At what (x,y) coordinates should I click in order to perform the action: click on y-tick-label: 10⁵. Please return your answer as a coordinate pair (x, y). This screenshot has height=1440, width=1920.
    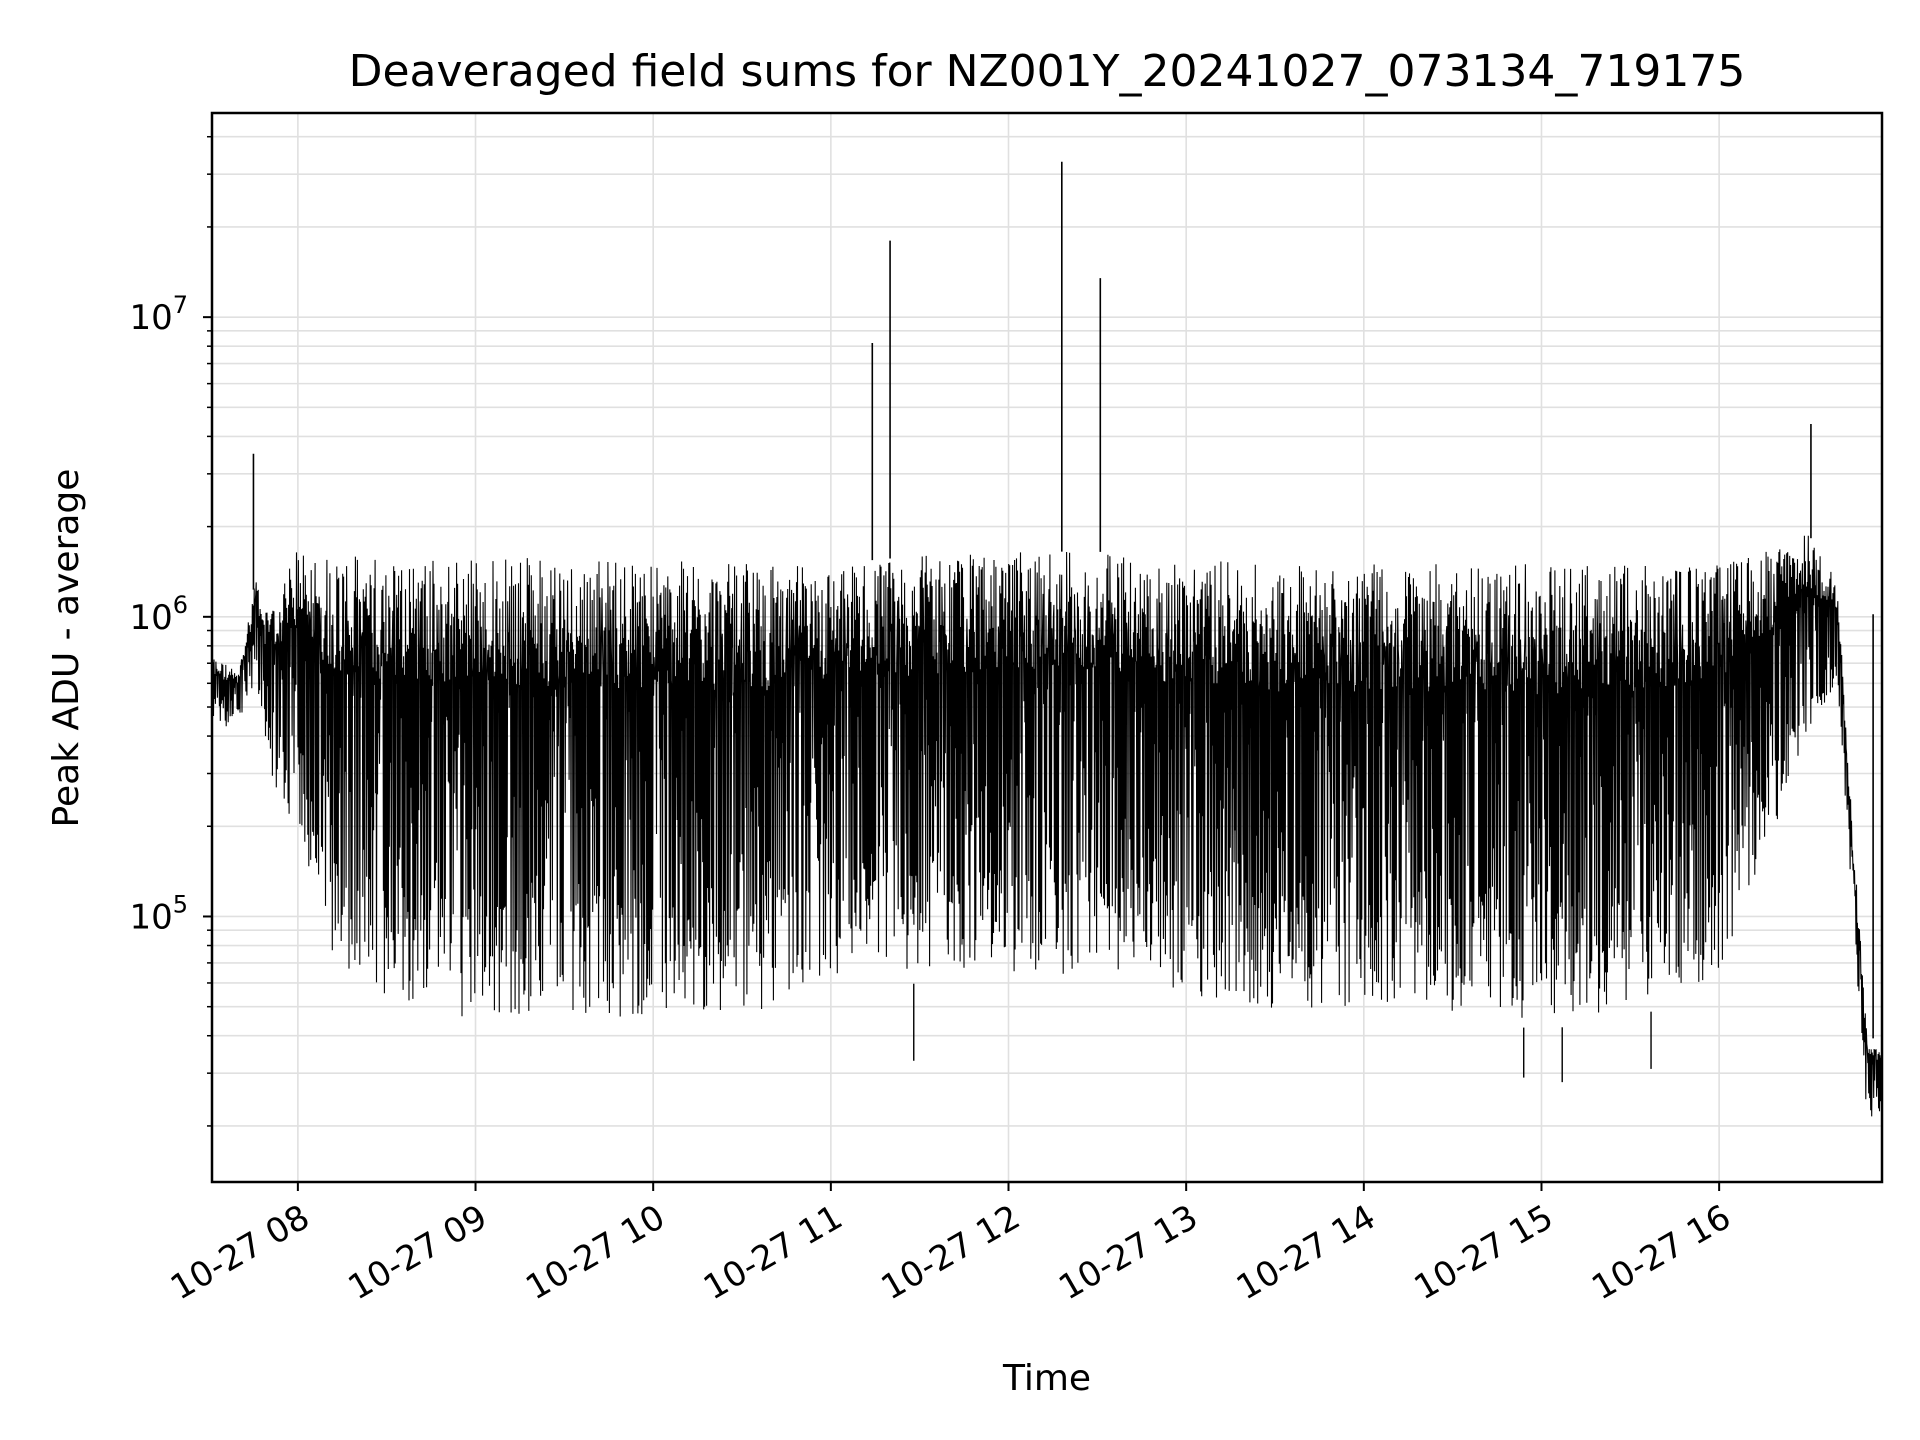
    Looking at the image, I should click on (158, 913).